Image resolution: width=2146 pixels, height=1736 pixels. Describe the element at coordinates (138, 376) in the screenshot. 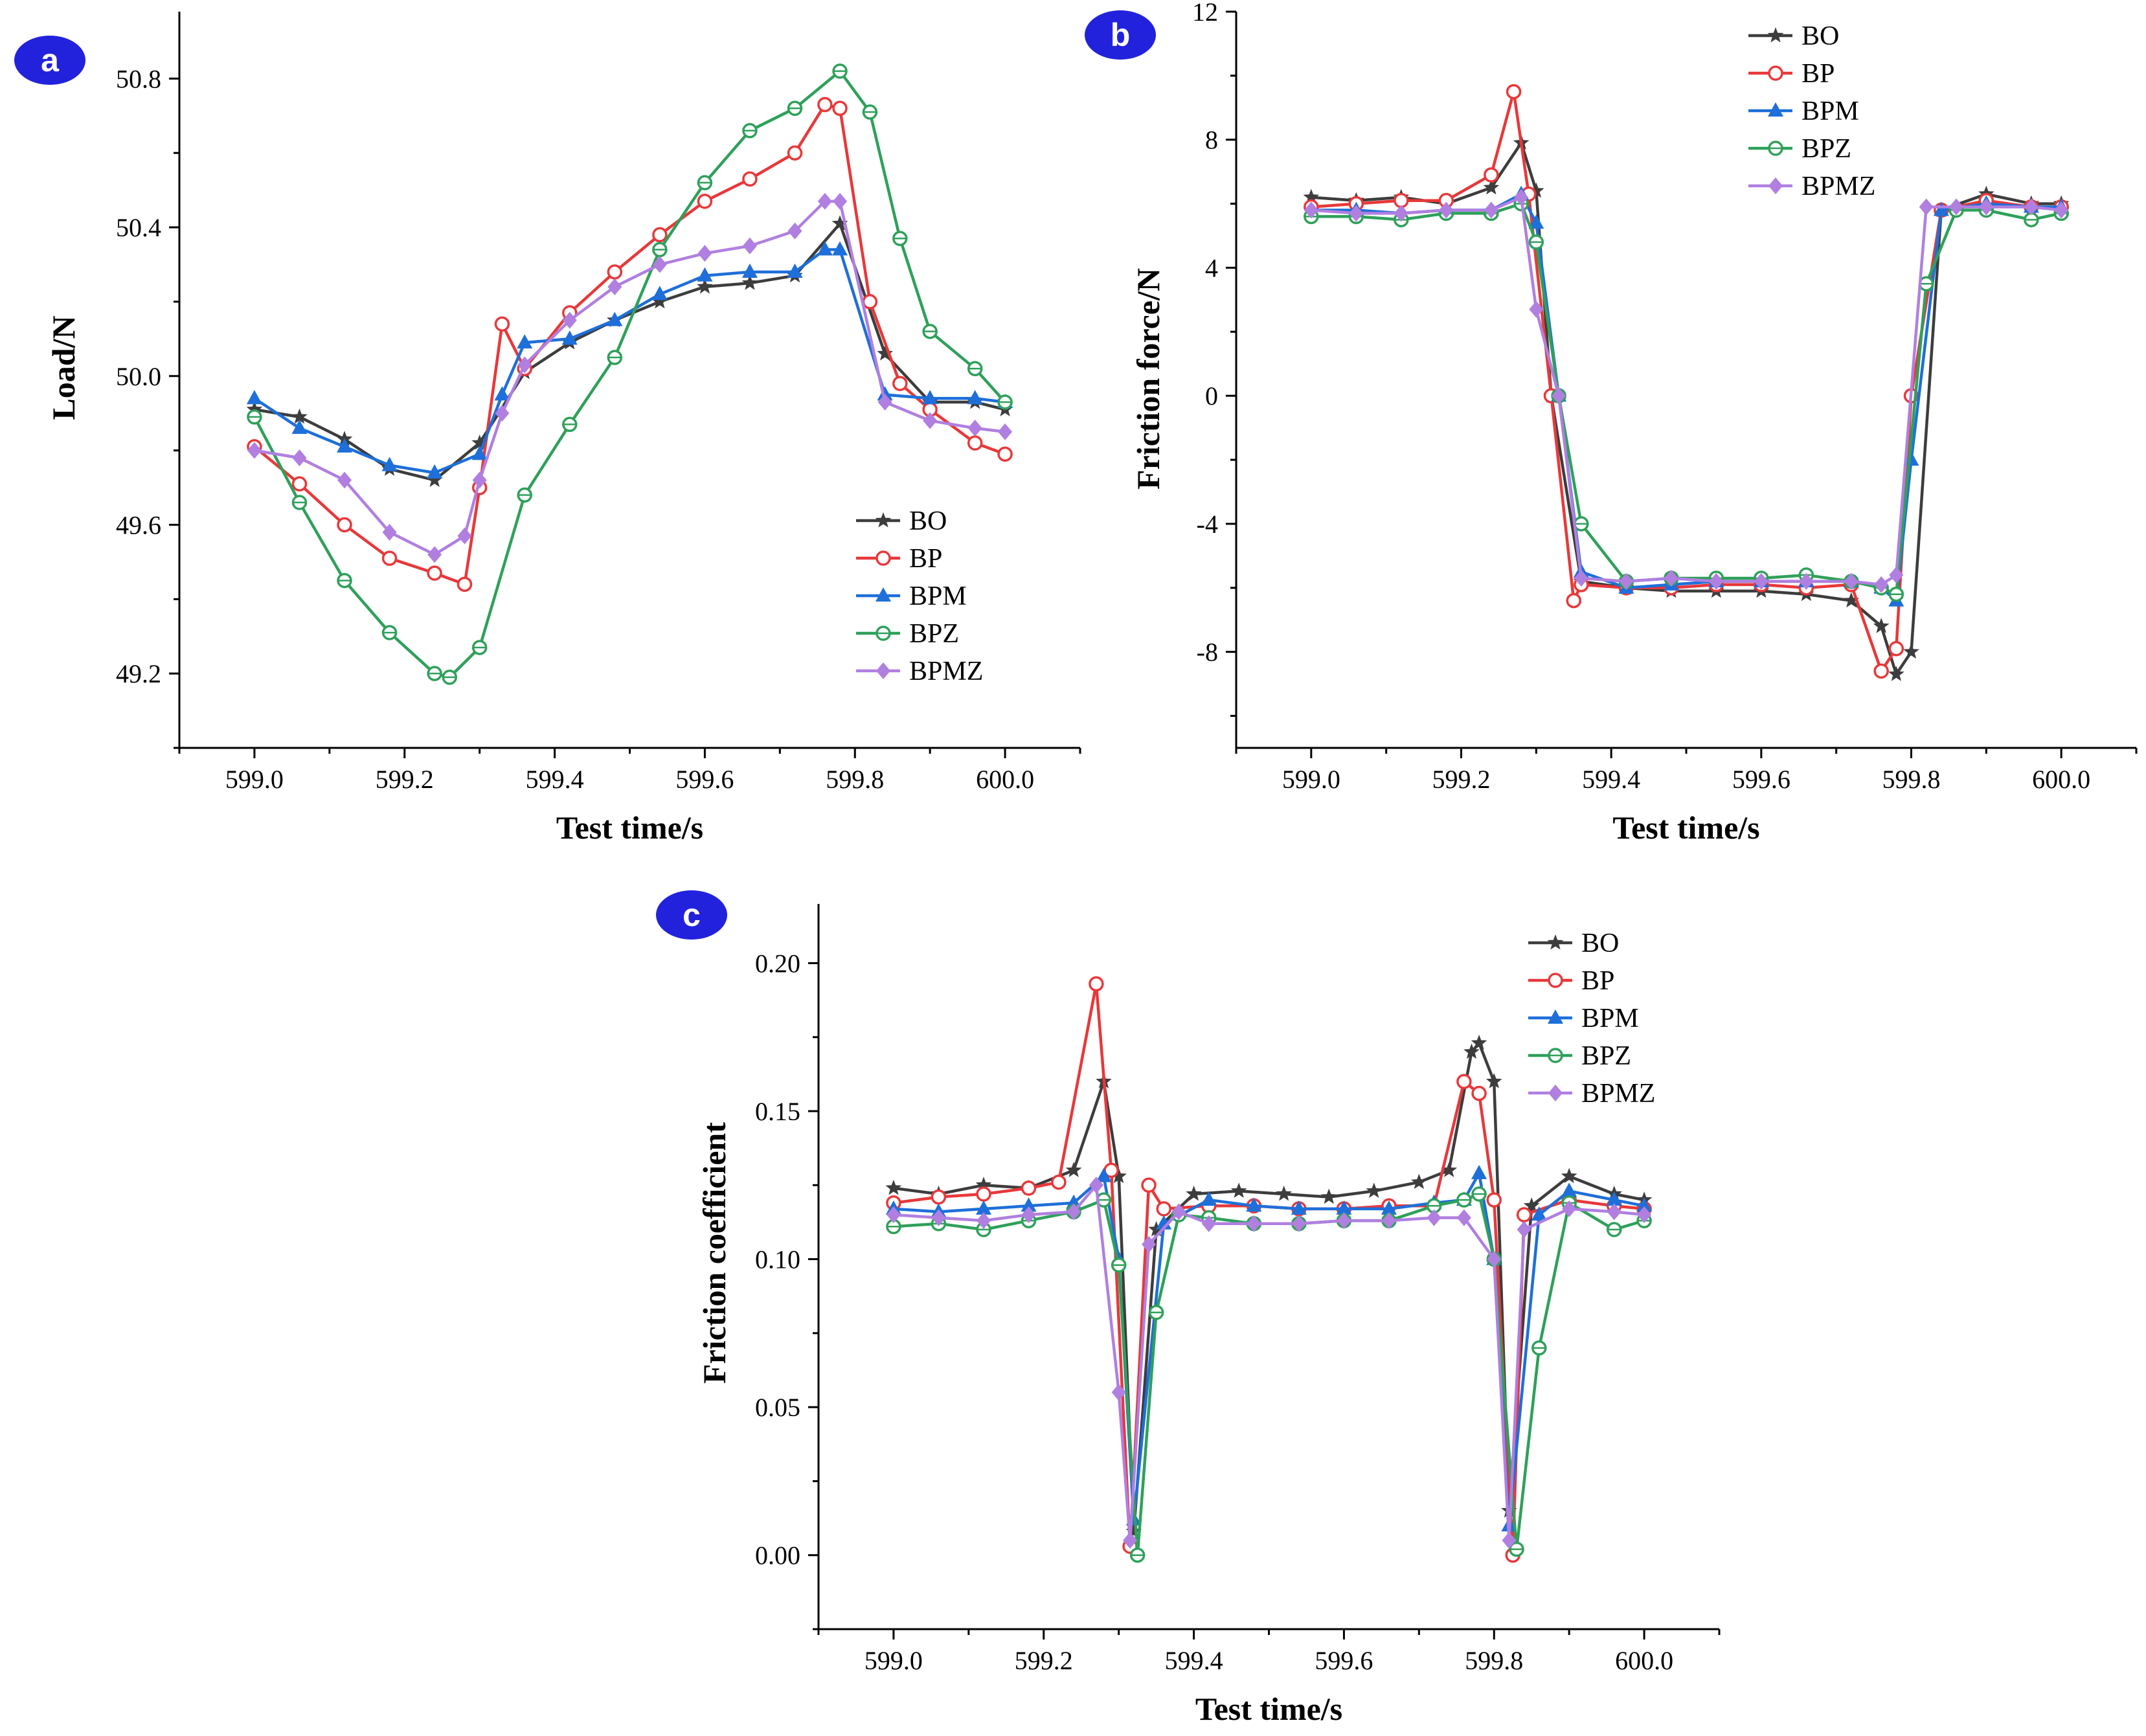

I see `y-tick-label: 50.0` at that location.